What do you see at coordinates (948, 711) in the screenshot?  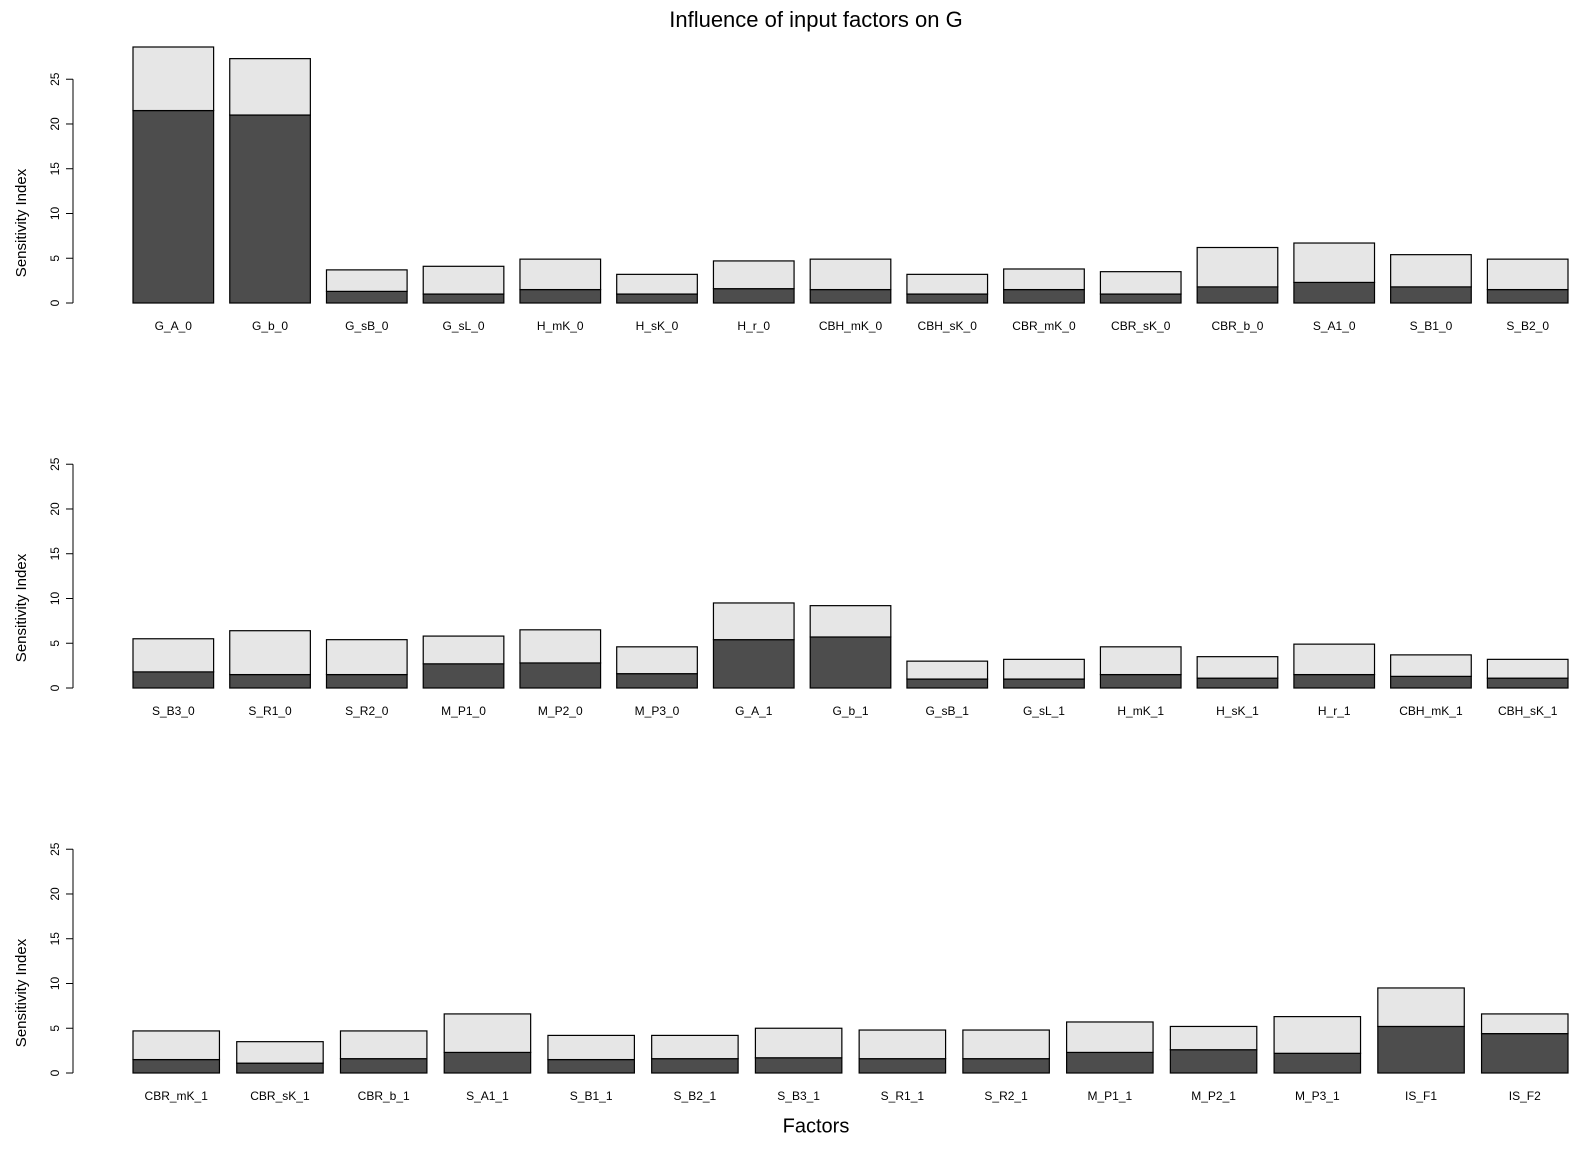 I see `x-tick-label: G_sB_1` at bounding box center [948, 711].